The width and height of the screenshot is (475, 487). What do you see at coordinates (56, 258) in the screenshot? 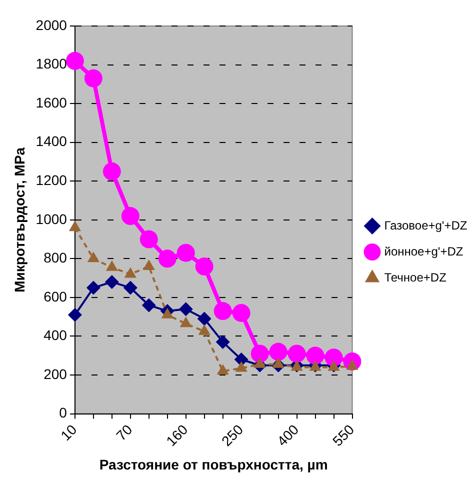
I see `y-tick-label: 800` at bounding box center [56, 258].